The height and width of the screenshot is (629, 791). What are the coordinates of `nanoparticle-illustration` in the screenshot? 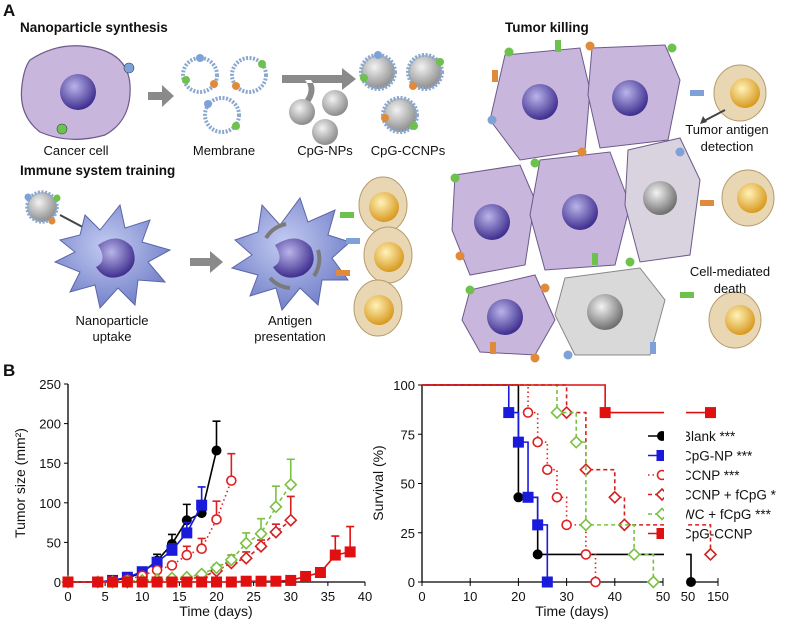 It's located at (42, 207).